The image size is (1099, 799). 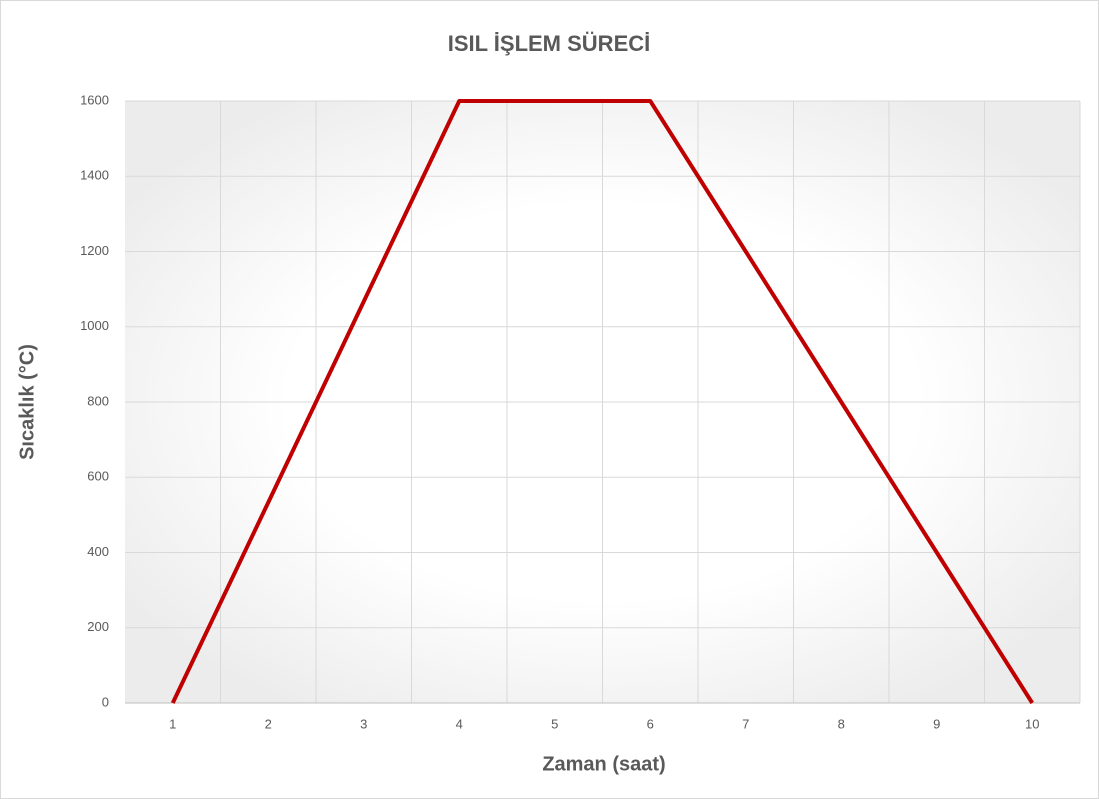 I want to click on y-tick-label: 1200, so click(x=94, y=250).